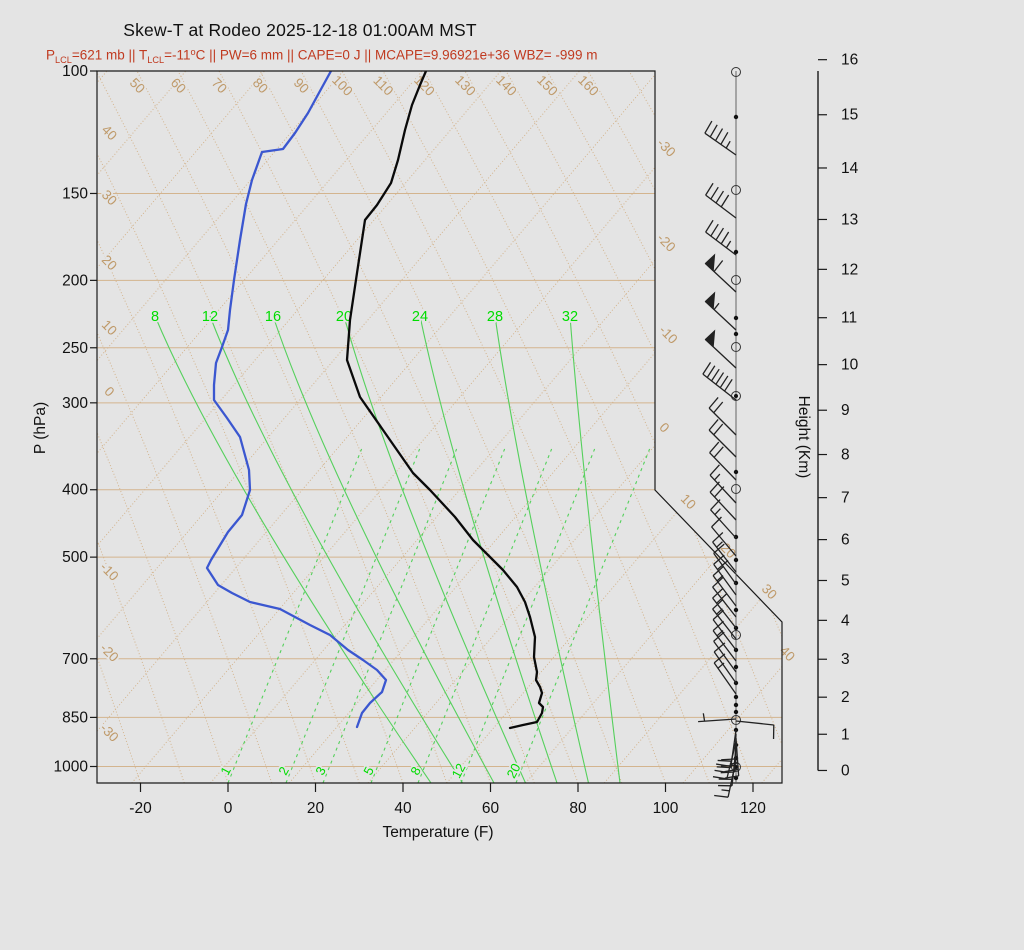 Image resolution: width=1024 pixels, height=950 pixels. Describe the element at coordinates (845, 659) in the screenshot. I see `height-tick-label: 3` at that location.